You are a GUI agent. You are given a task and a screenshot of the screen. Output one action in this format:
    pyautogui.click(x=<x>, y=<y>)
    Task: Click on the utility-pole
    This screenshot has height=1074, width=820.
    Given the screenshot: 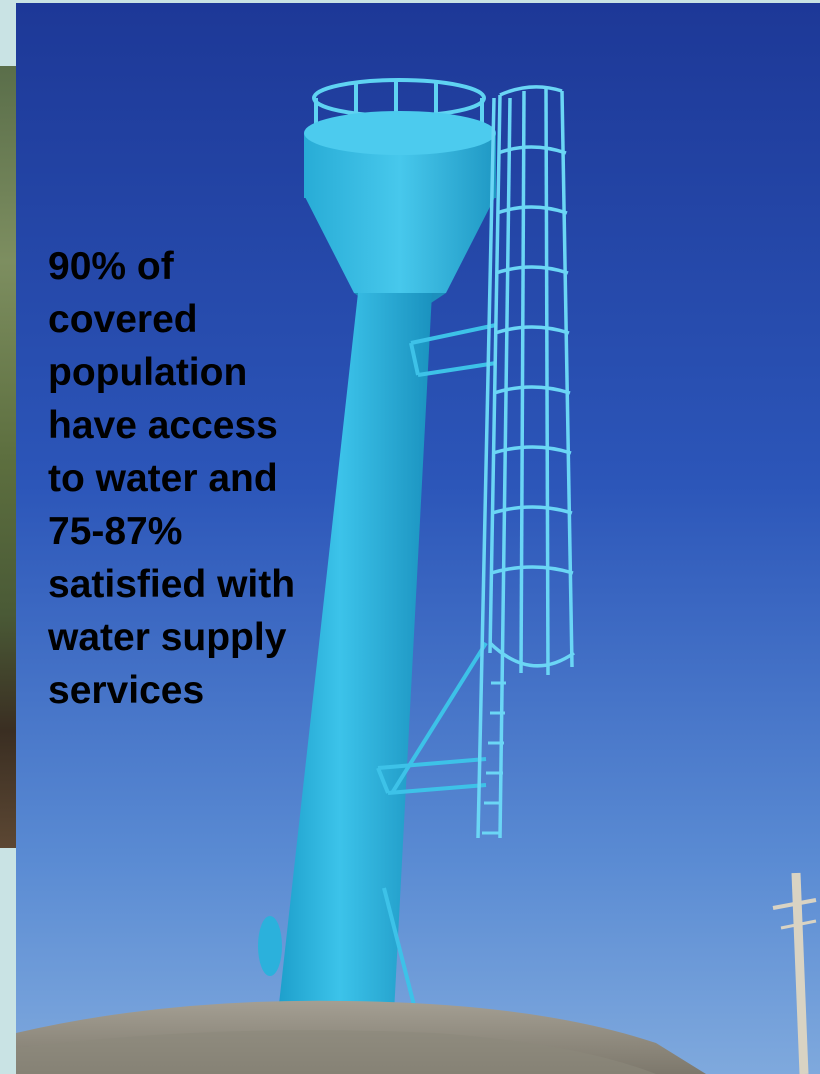 What is the action you would take?
    pyautogui.click(x=794, y=973)
    